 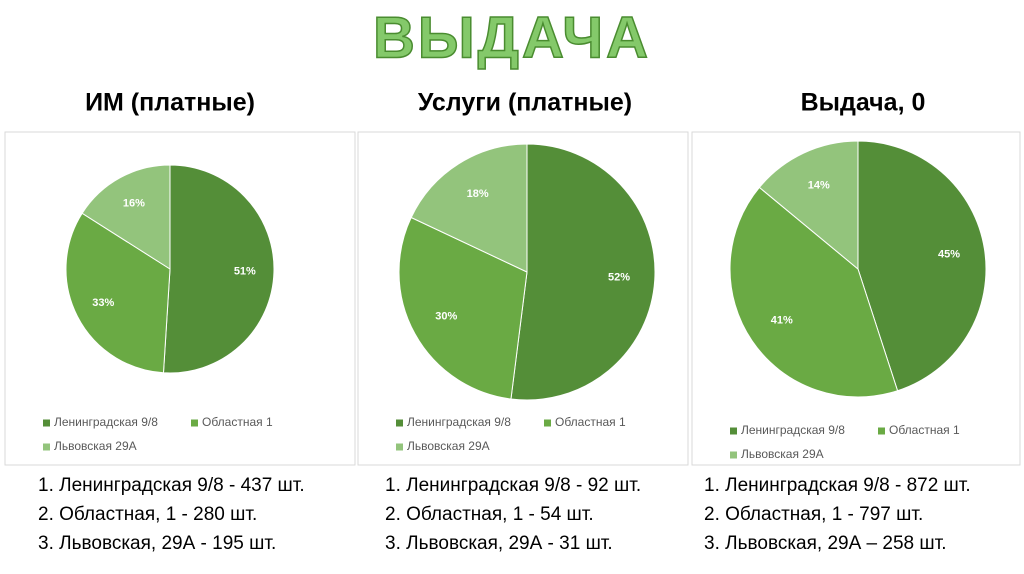 I want to click on data-label: 33%, so click(x=103, y=303).